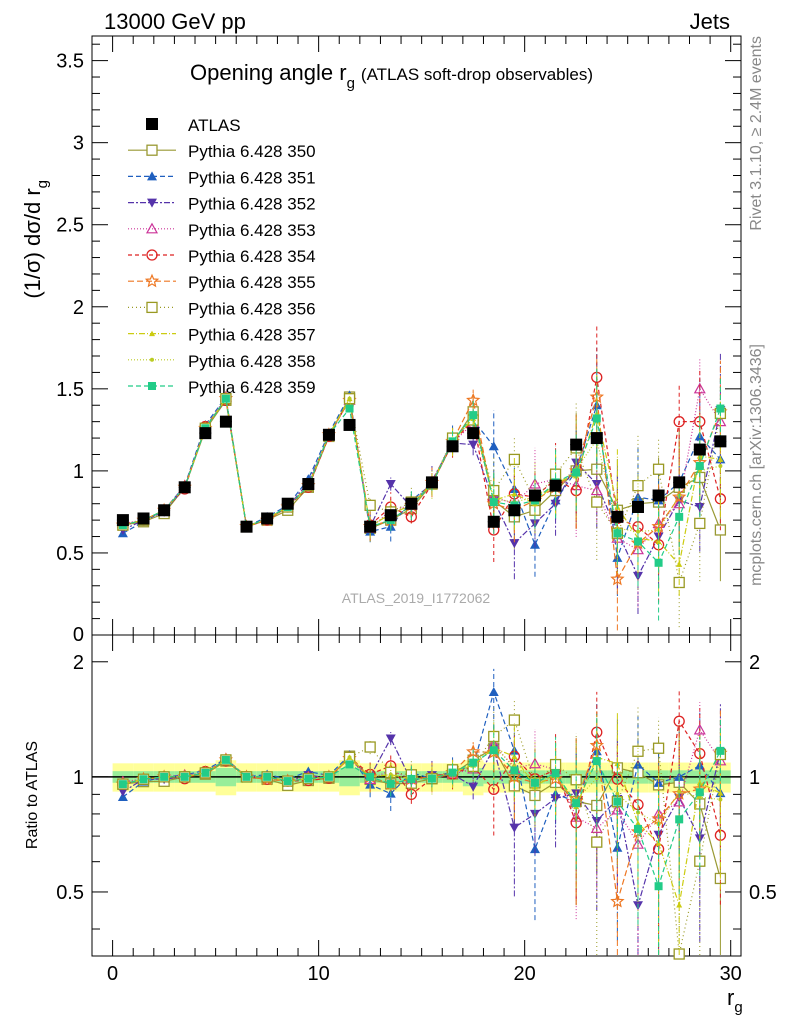 The width and height of the screenshot is (786, 1024). I want to click on y-tick-label: 2.5, so click(70, 226).